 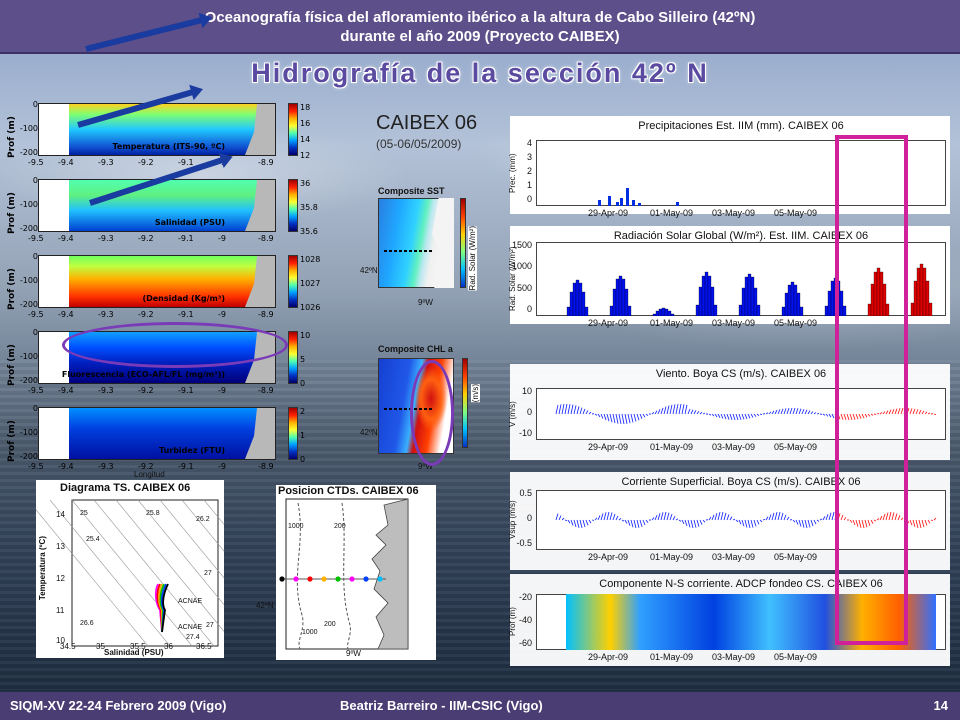 What do you see at coordinates (420, 250) in the screenshot?
I see `sst-map-panel: Composite SST 42ºN 9ºW Rad. Solar (W/m²)` at bounding box center [420, 250].